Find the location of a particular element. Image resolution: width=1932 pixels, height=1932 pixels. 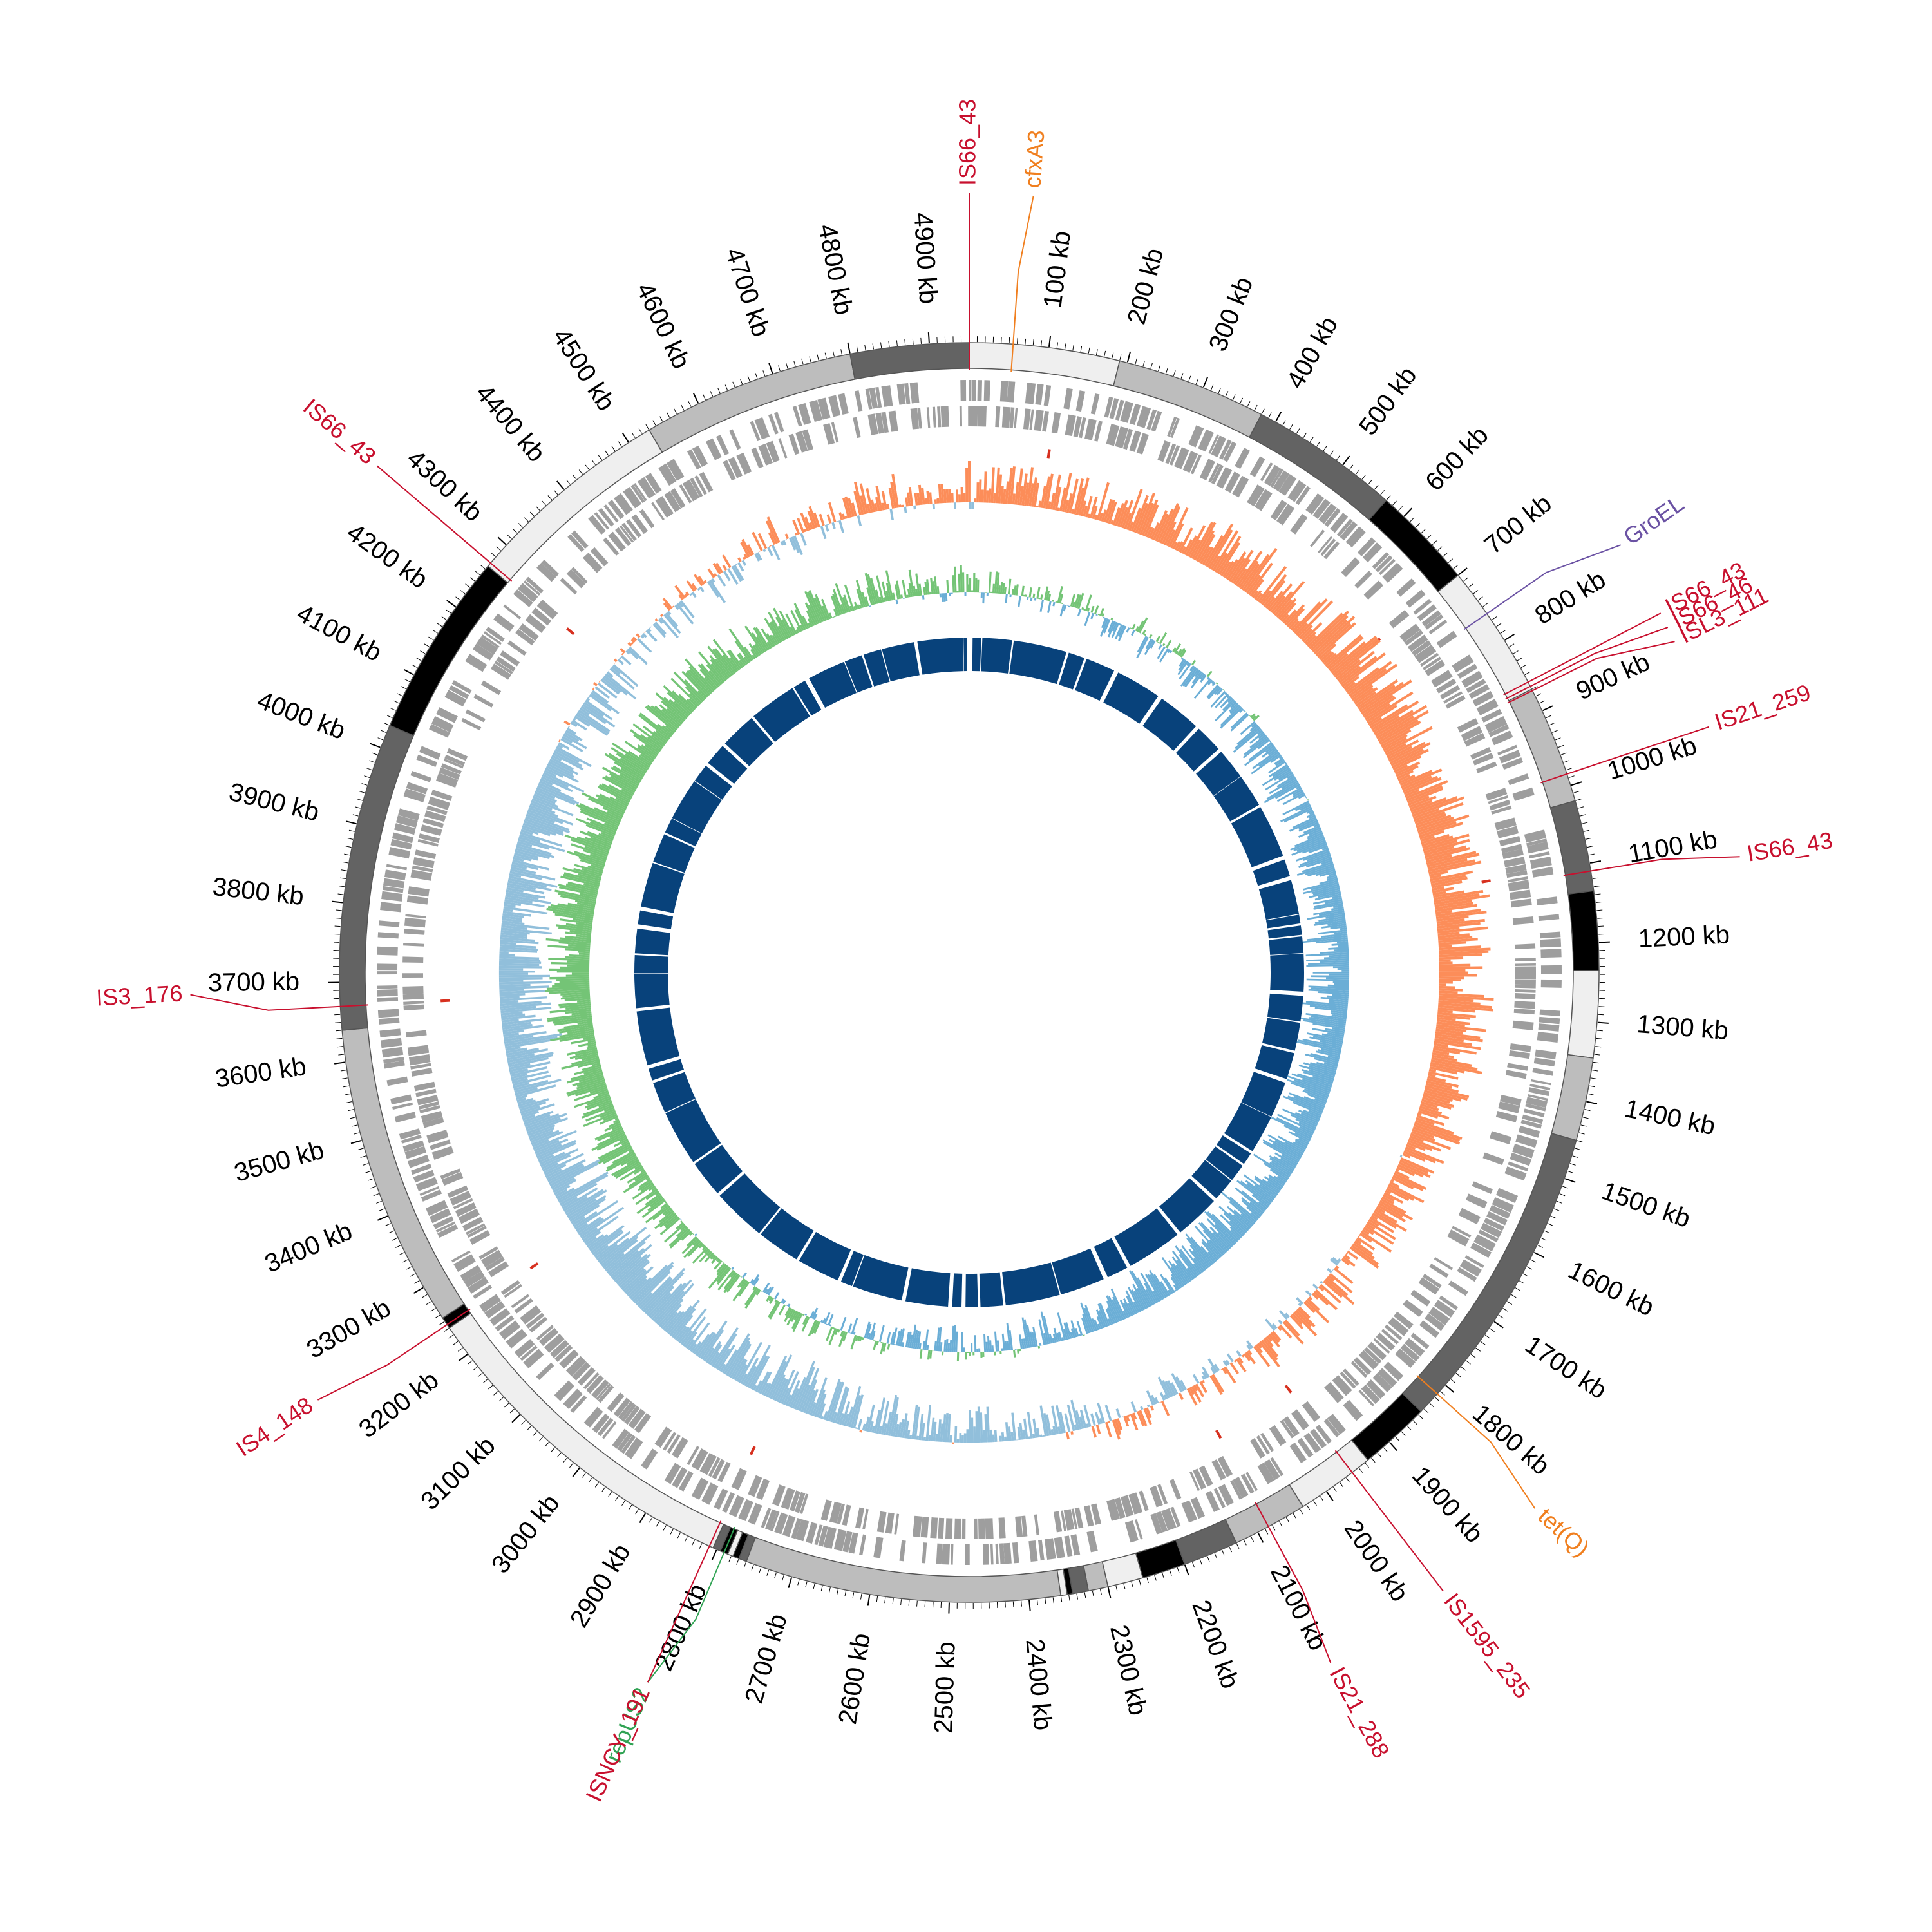

scale-tick-label: 400 kb is located at coordinates (1312, 352).